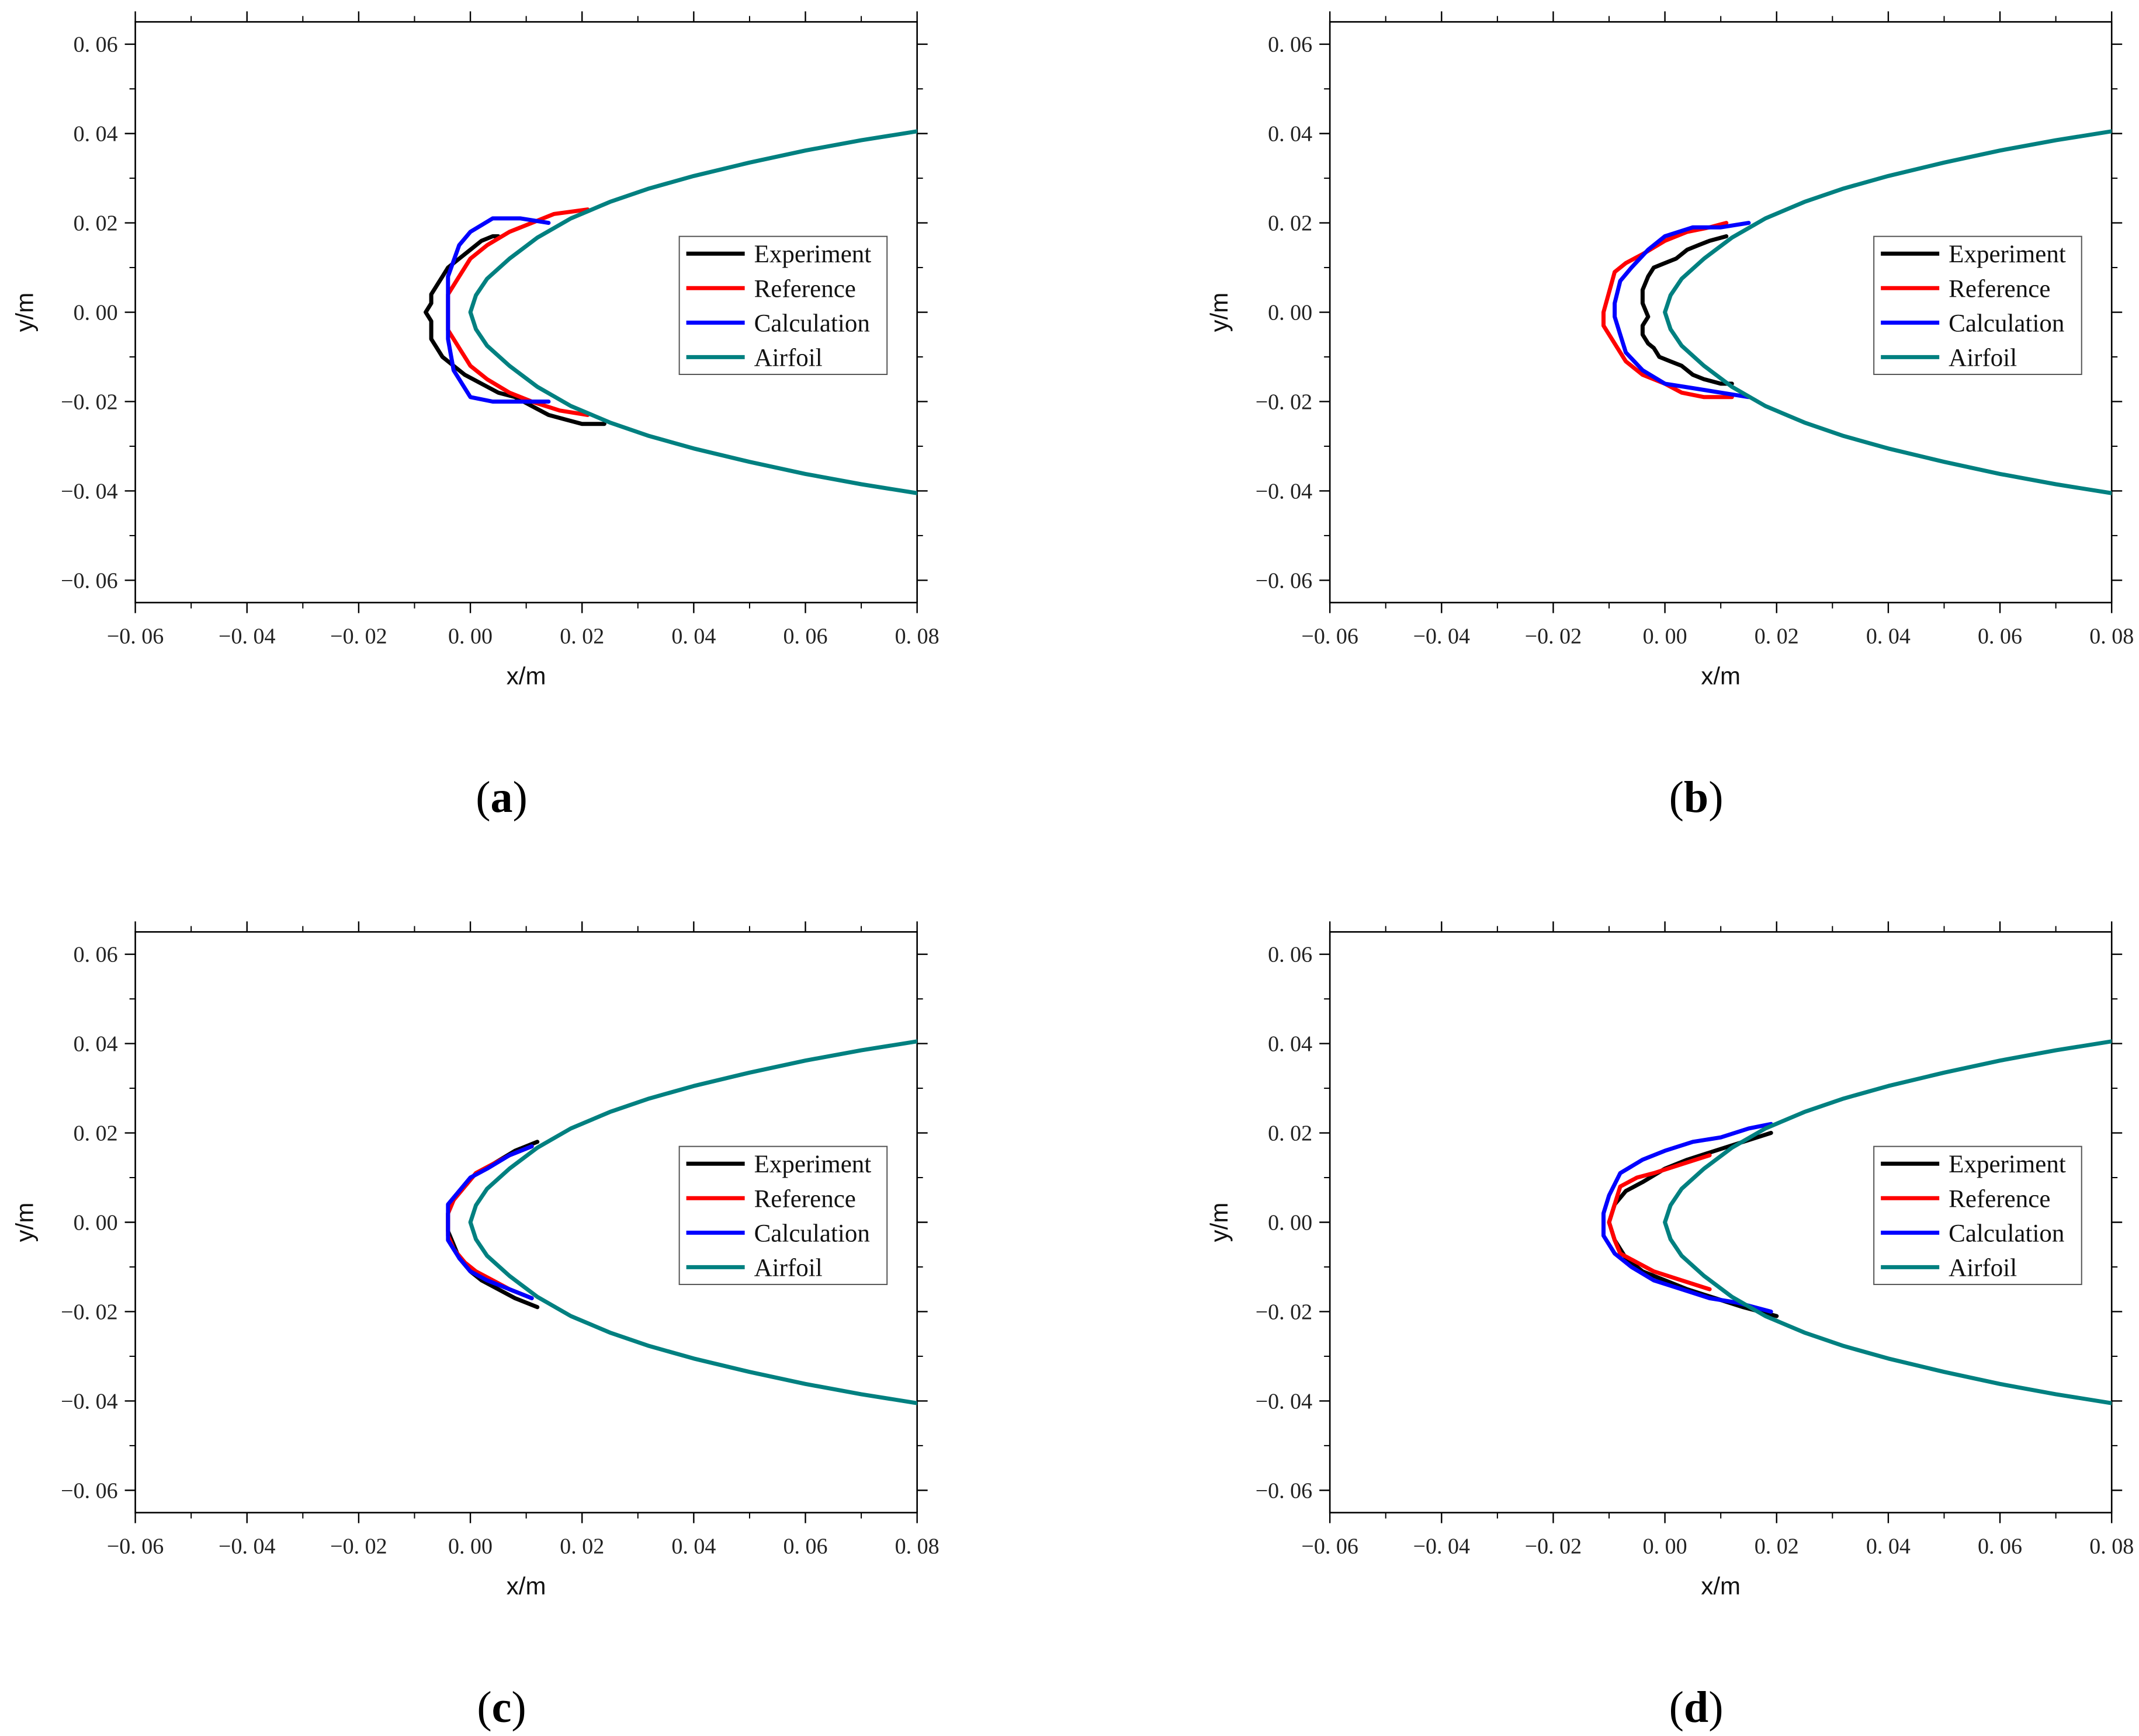 The width and height of the screenshot is (2139, 1736). Describe the element at coordinates (501, 1707) in the screenshot. I see `panel-label: (c)` at that location.